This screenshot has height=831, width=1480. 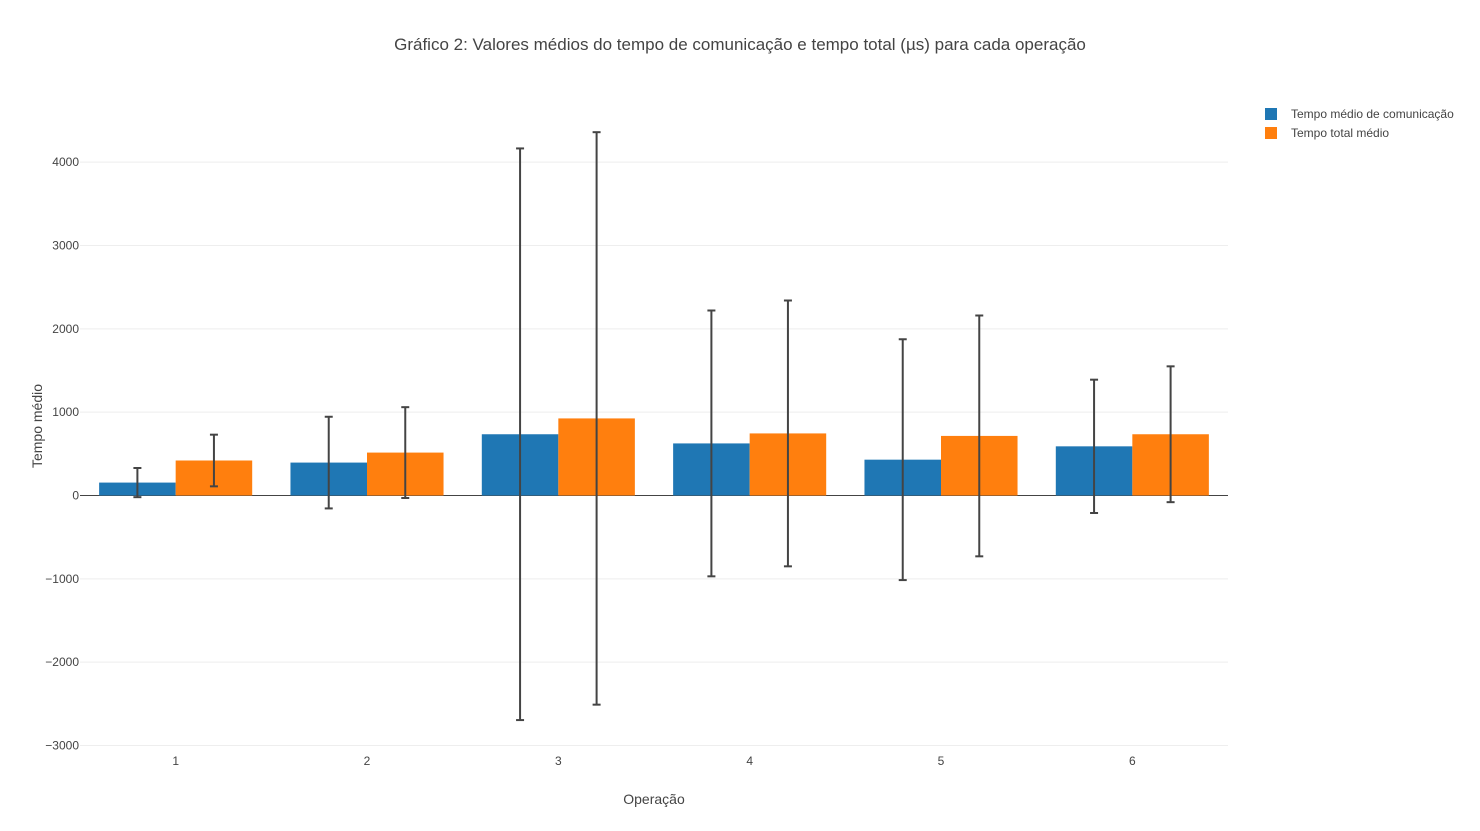 What do you see at coordinates (749, 761) in the screenshot?
I see `x-tick-label: 4` at bounding box center [749, 761].